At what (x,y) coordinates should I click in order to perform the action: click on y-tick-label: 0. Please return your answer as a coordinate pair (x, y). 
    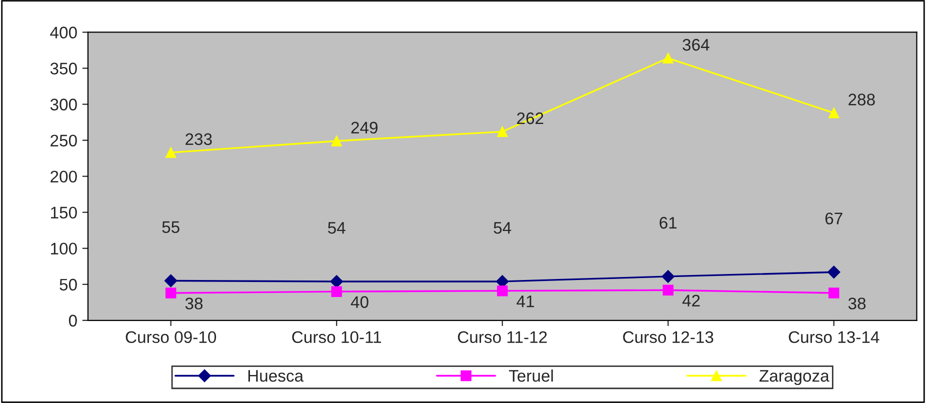
    Looking at the image, I should click on (72, 320).